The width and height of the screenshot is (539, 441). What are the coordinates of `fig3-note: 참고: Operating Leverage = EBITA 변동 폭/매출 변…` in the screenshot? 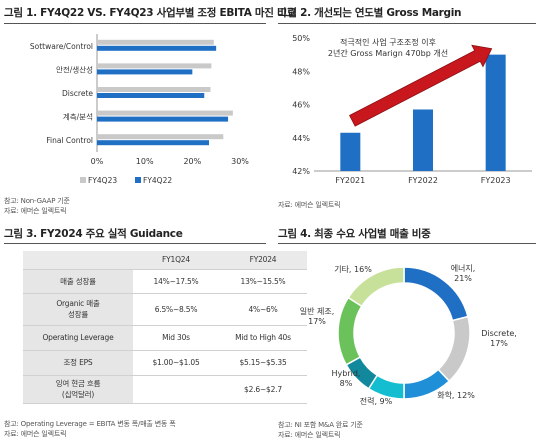 It's located at (90, 424).